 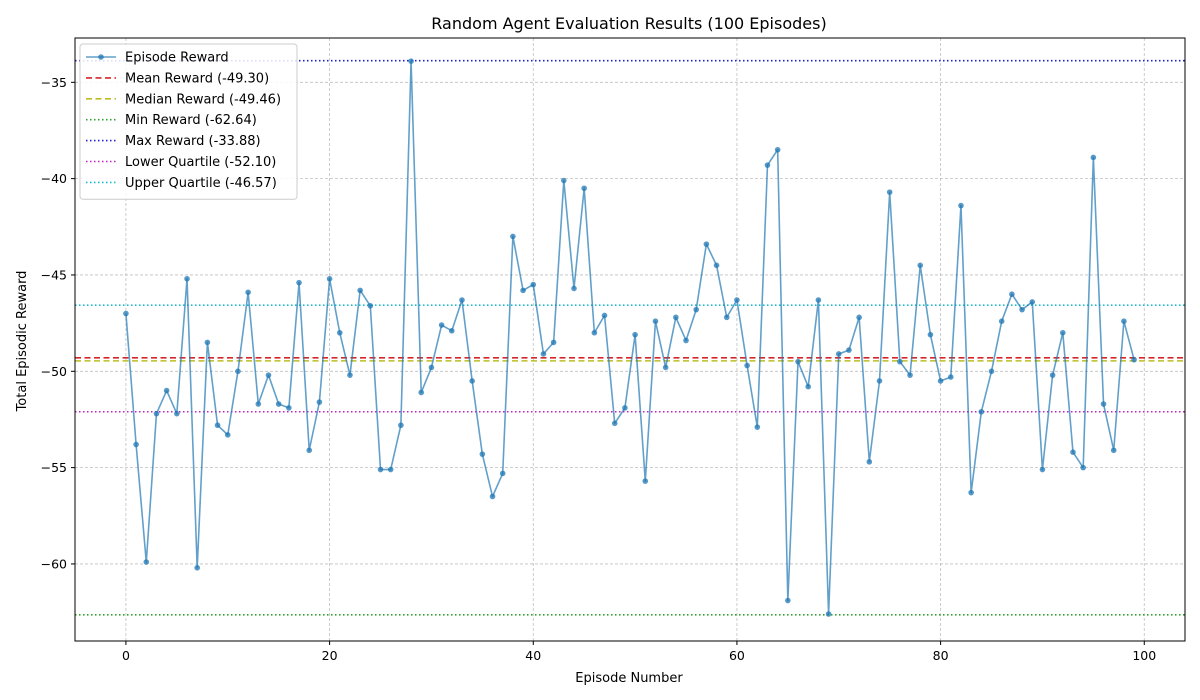 What do you see at coordinates (203, 99) in the screenshot?
I see `legend-label: Median Reward (-49.46)` at bounding box center [203, 99].